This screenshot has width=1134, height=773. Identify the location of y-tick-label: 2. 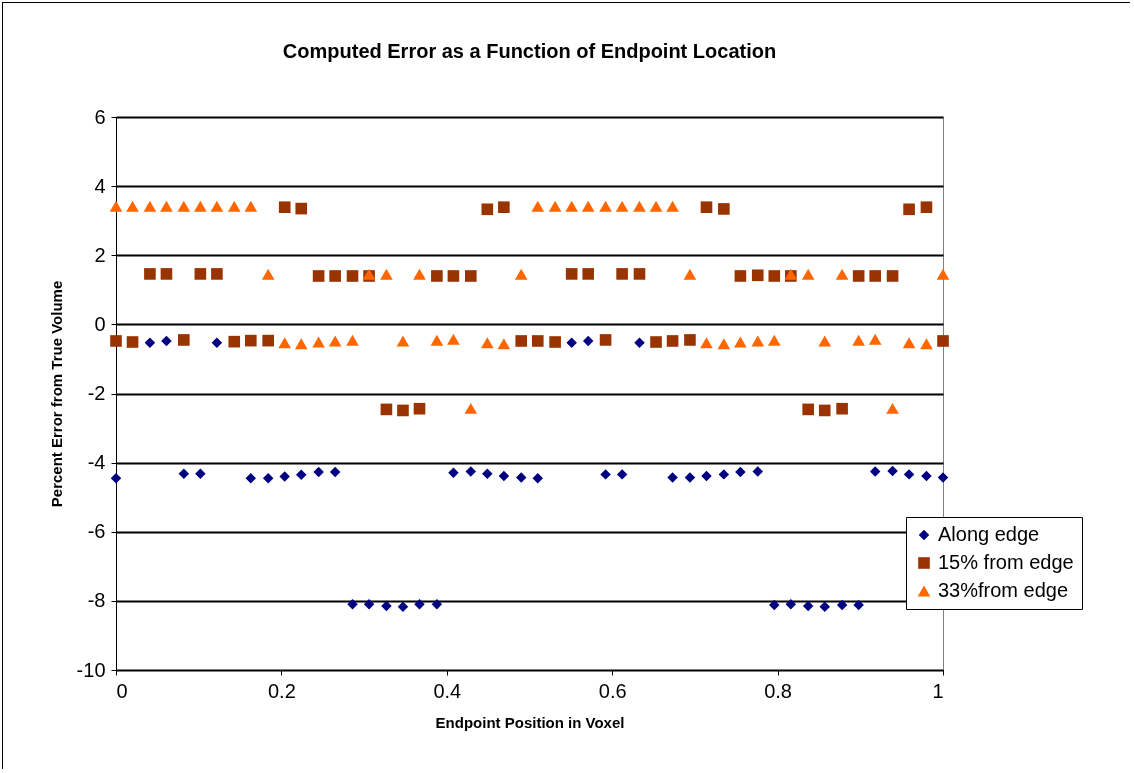
(100, 254).